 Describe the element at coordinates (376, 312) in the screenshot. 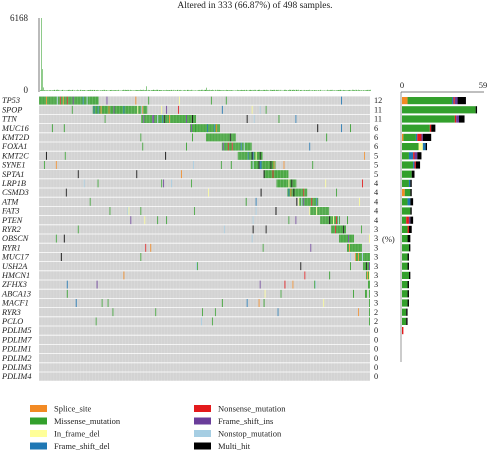

I see `gene-percent: 2` at that location.